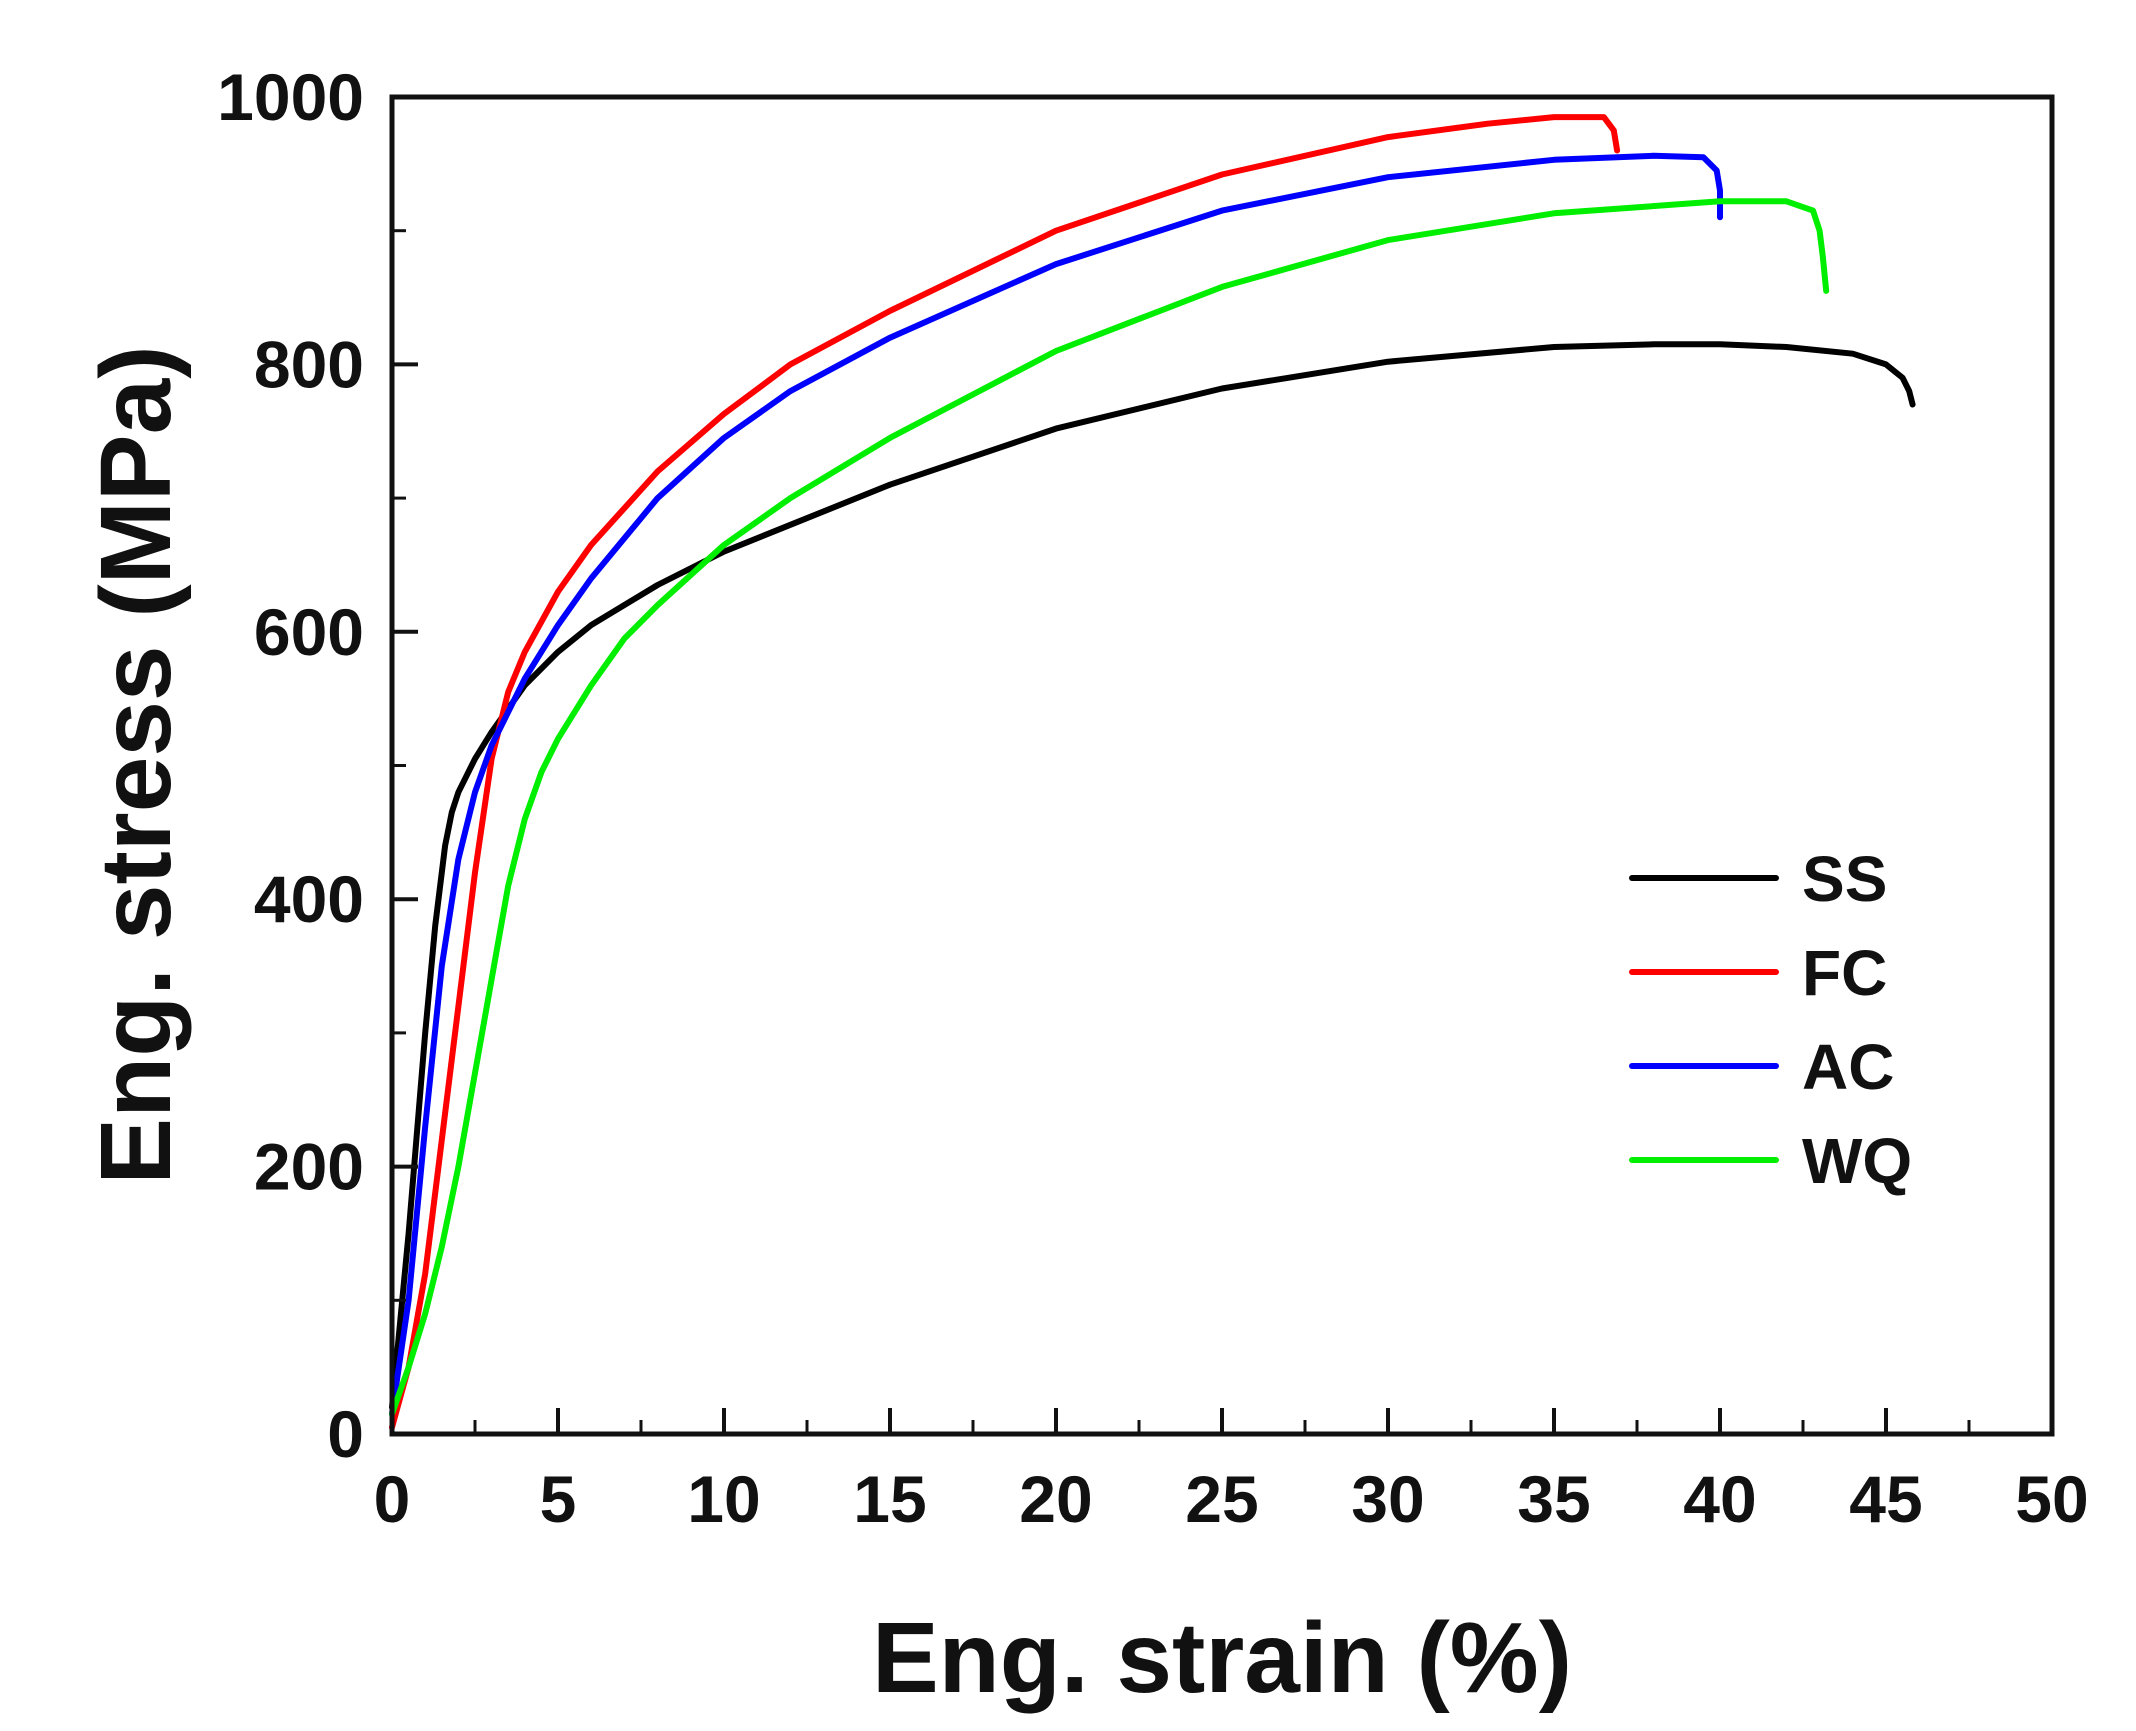  Describe the element at coordinates (290, 97) in the screenshot. I see `y-tick-label: 1000` at that location.